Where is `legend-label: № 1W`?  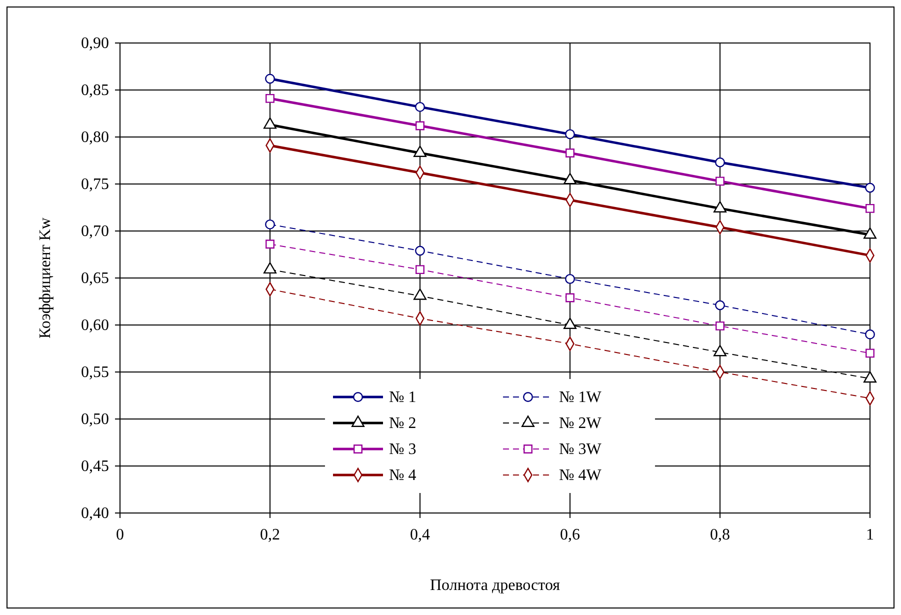 legend-label: № 1W is located at coordinates (580, 397).